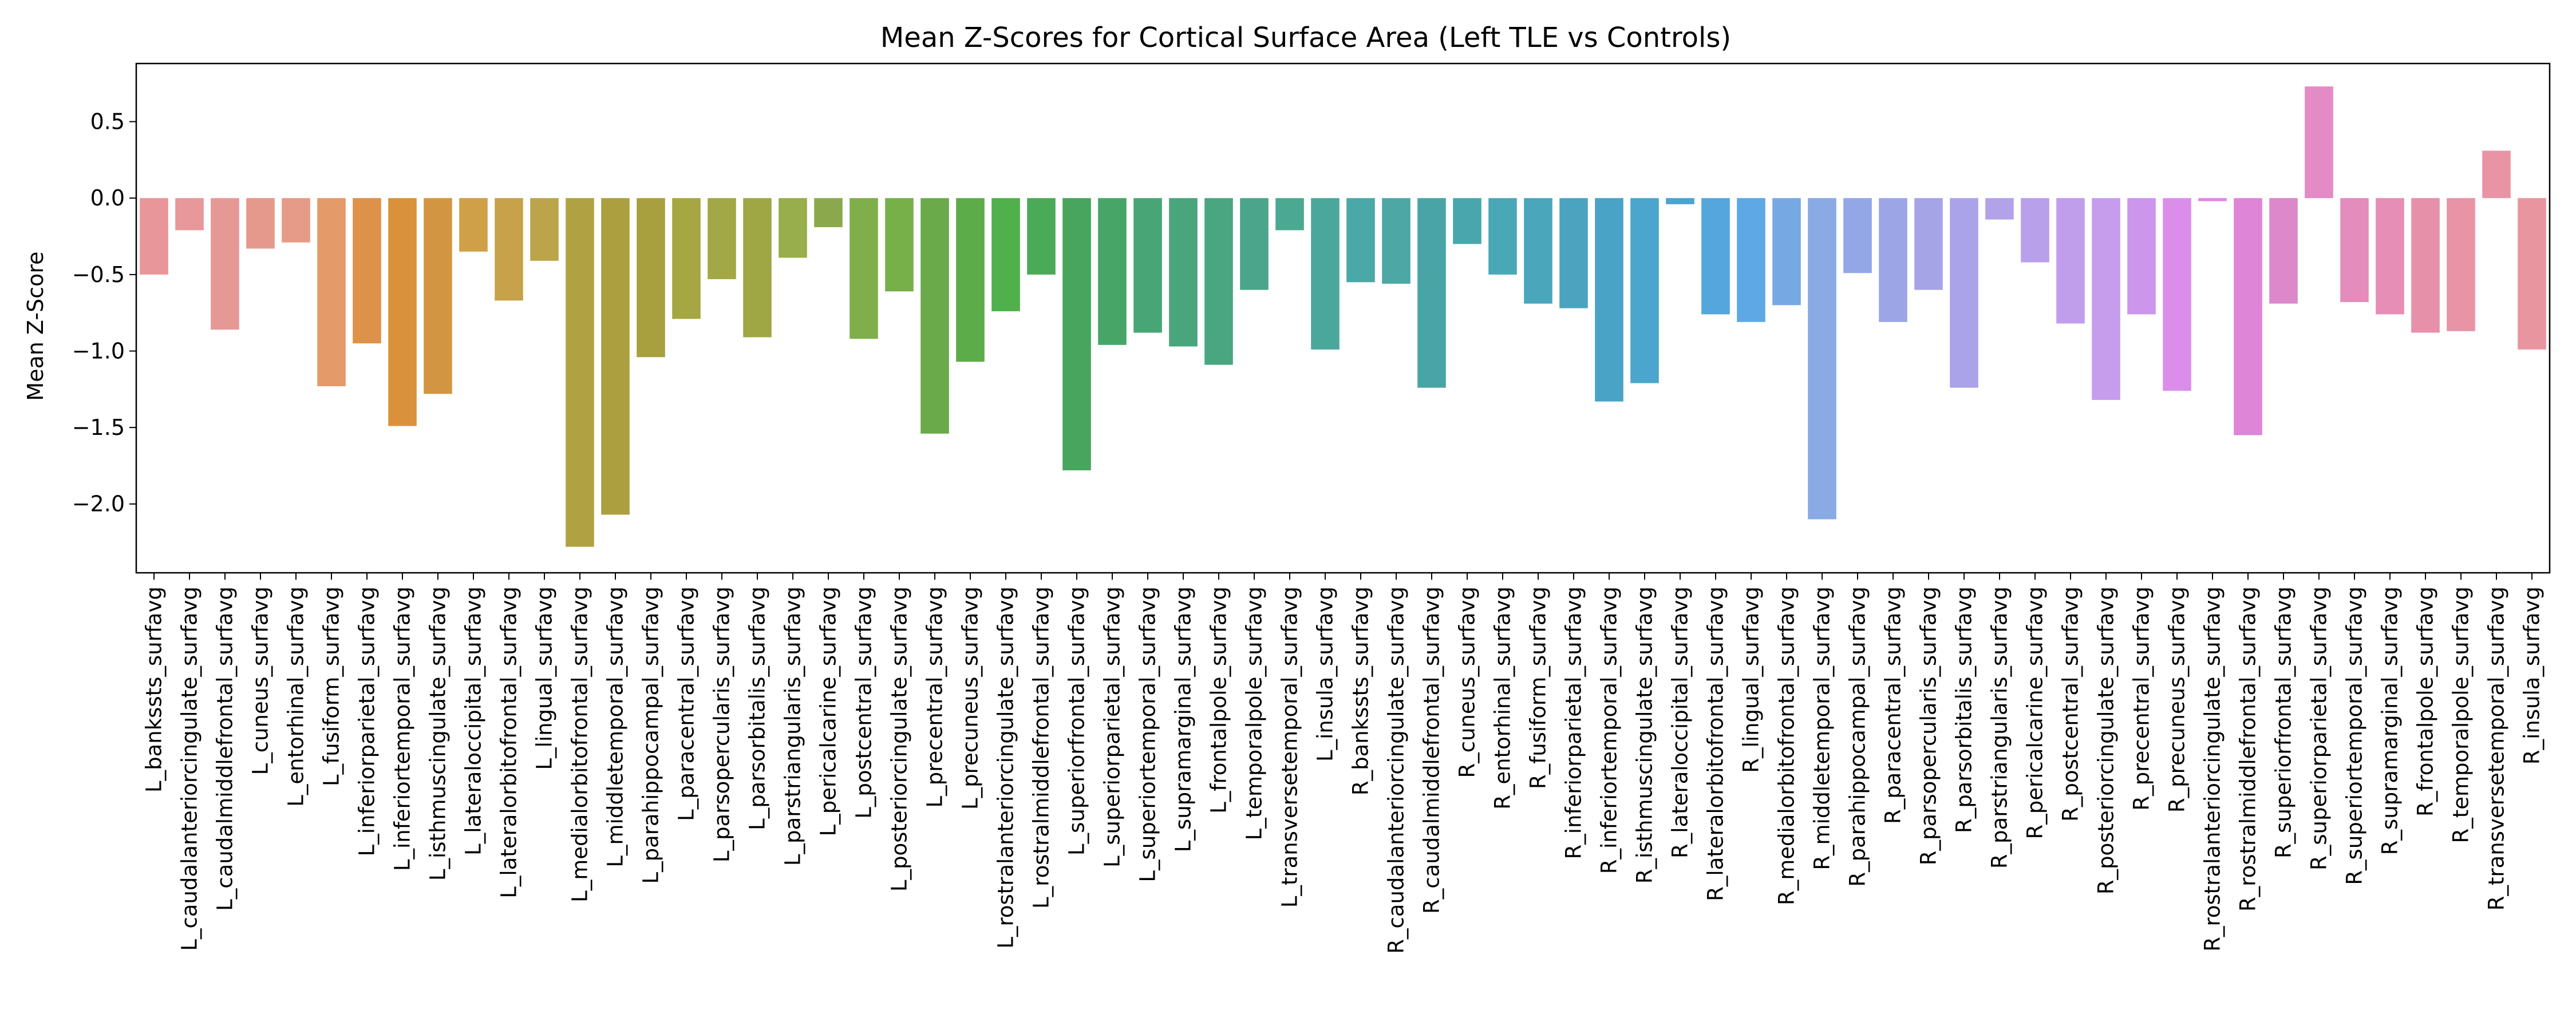  I want to click on x-tick-label: R_temporalpole_surfavg, so click(2461, 715).